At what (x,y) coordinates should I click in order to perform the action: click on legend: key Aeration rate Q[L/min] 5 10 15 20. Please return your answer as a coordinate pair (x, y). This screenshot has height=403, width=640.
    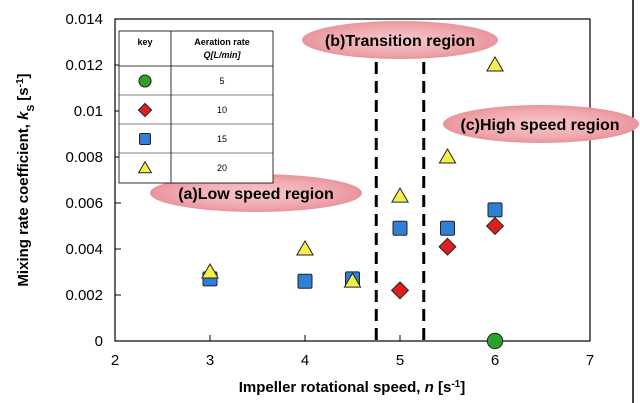
    Looking at the image, I should click on (196, 107).